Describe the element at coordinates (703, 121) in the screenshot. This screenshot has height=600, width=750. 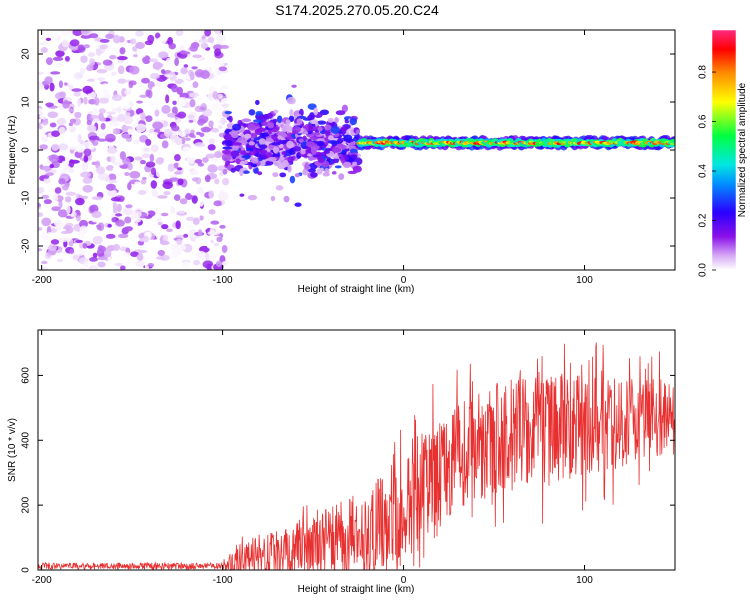
I see `colorbar-tick-label: 0.6` at that location.